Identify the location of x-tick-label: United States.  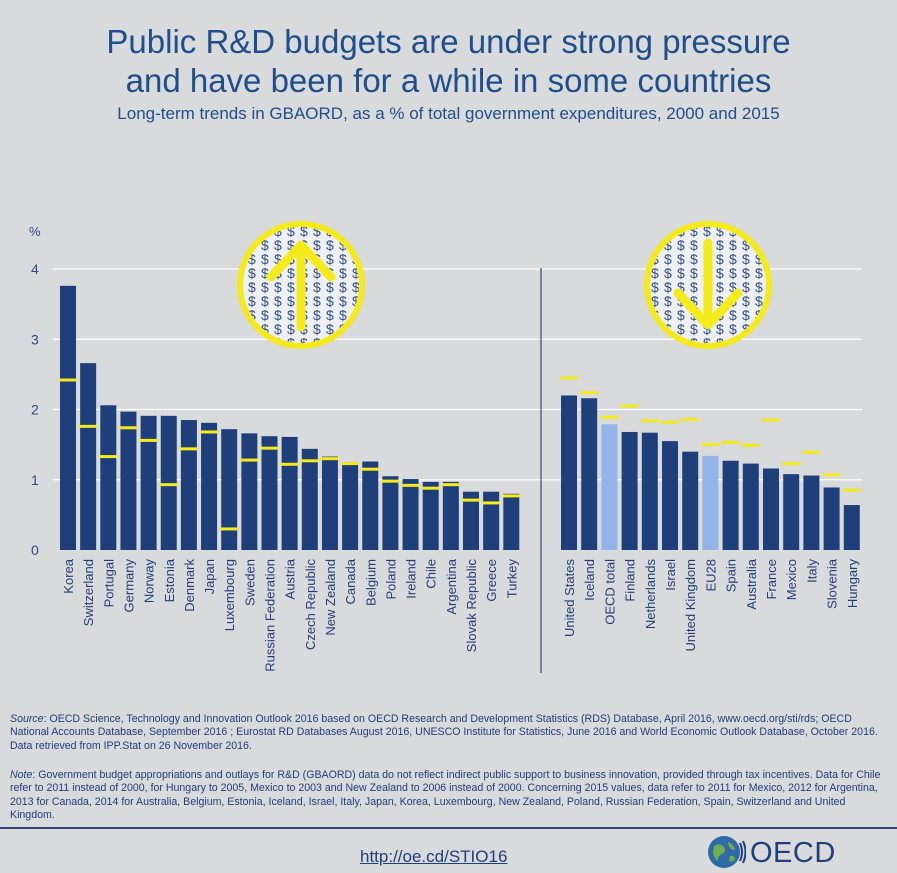
(569, 598).